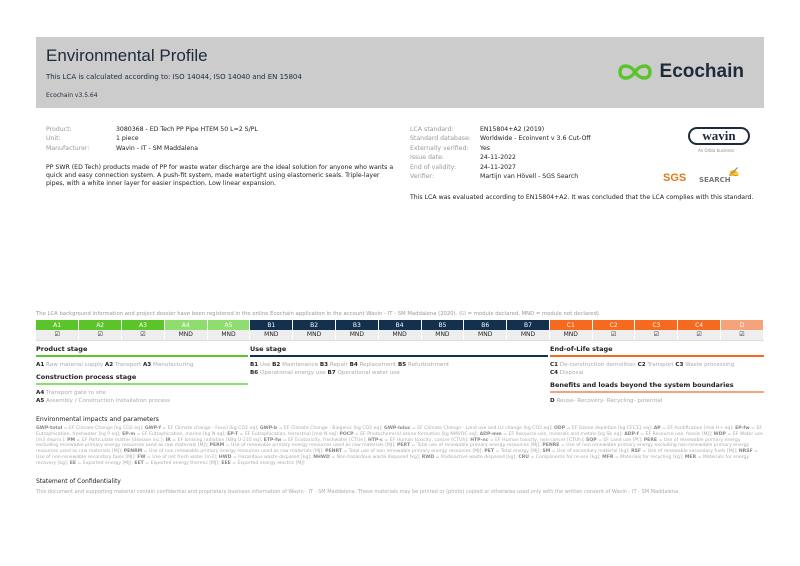 The image size is (800, 566). I want to click on module-status-D: ☑, so click(742, 335).